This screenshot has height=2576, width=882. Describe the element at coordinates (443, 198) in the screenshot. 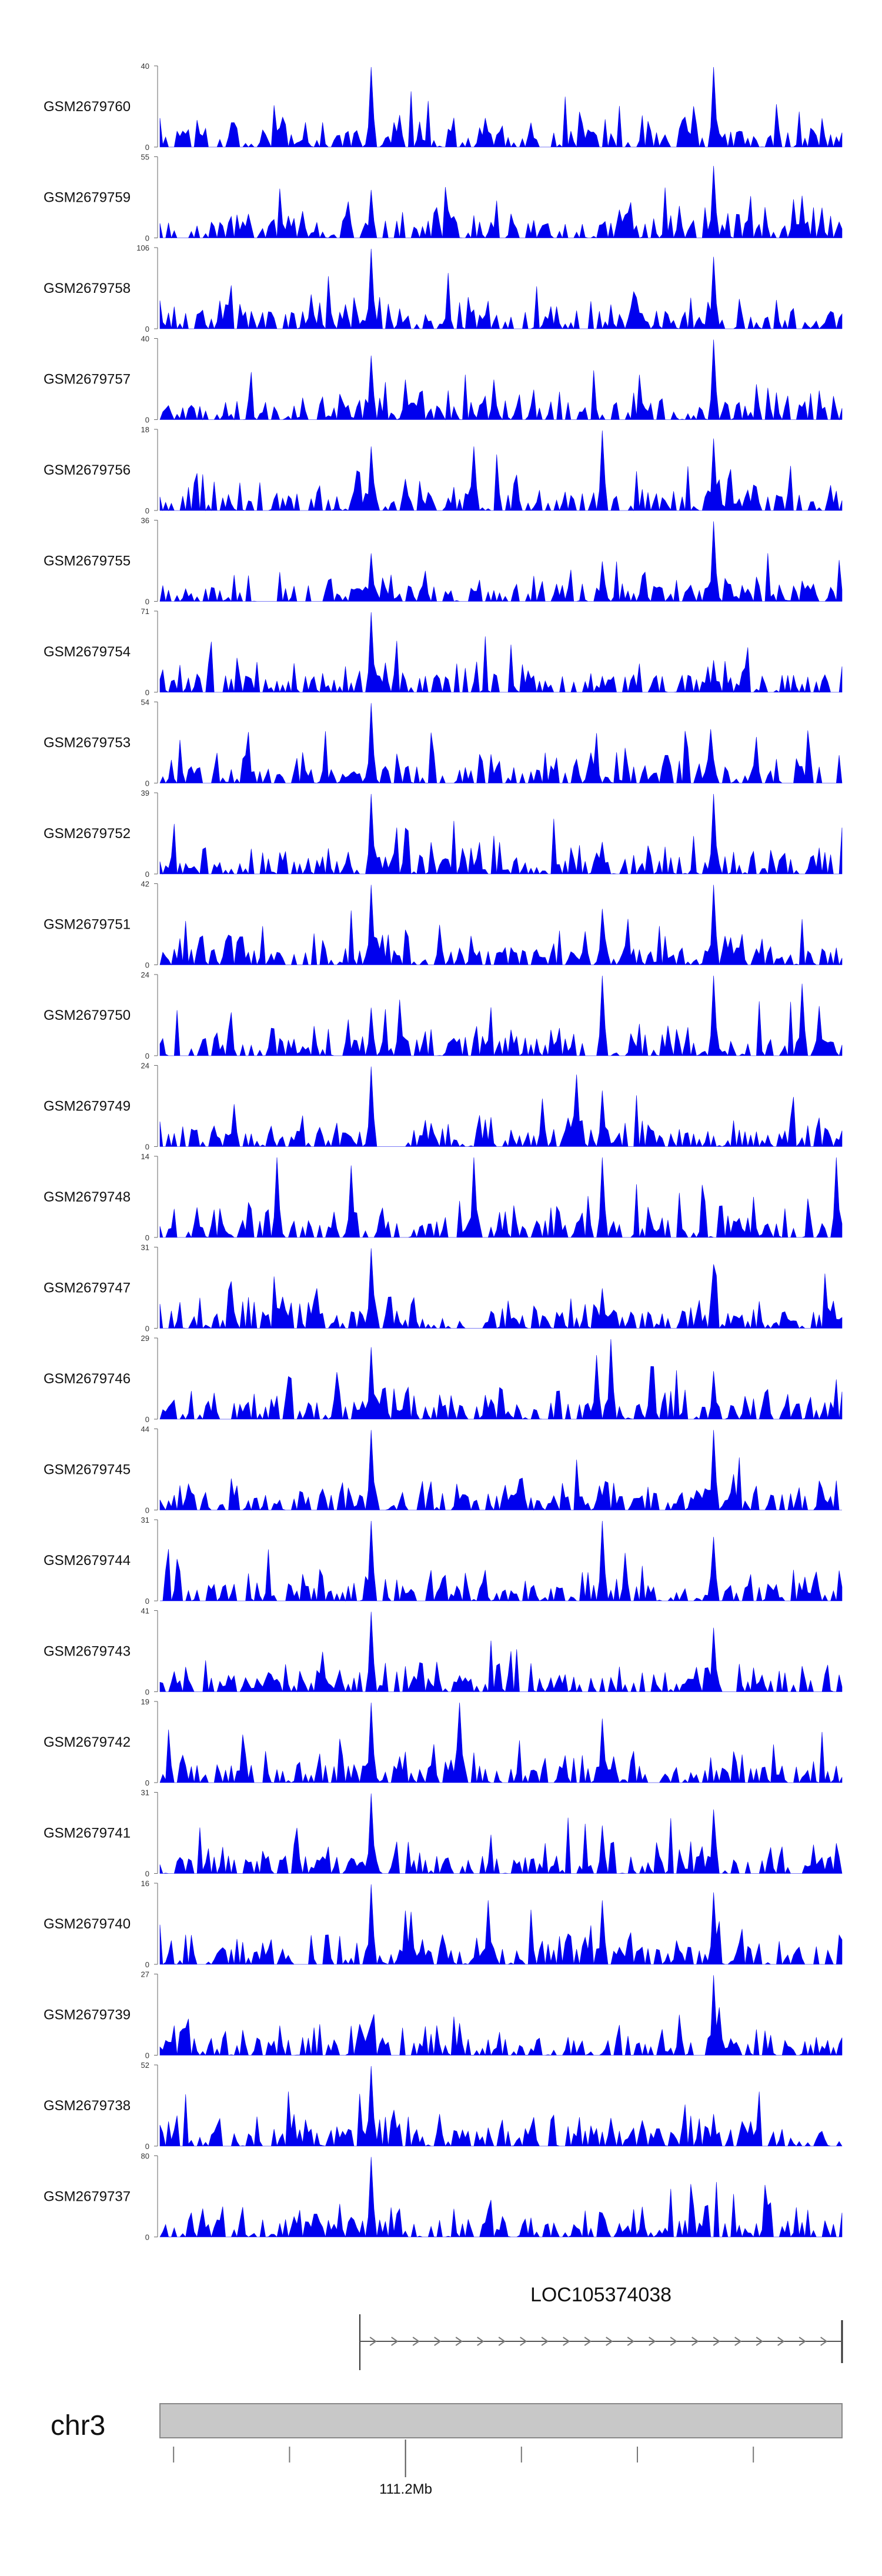

I see `track-GSM2679759: GSM2679759 55 0` at that location.